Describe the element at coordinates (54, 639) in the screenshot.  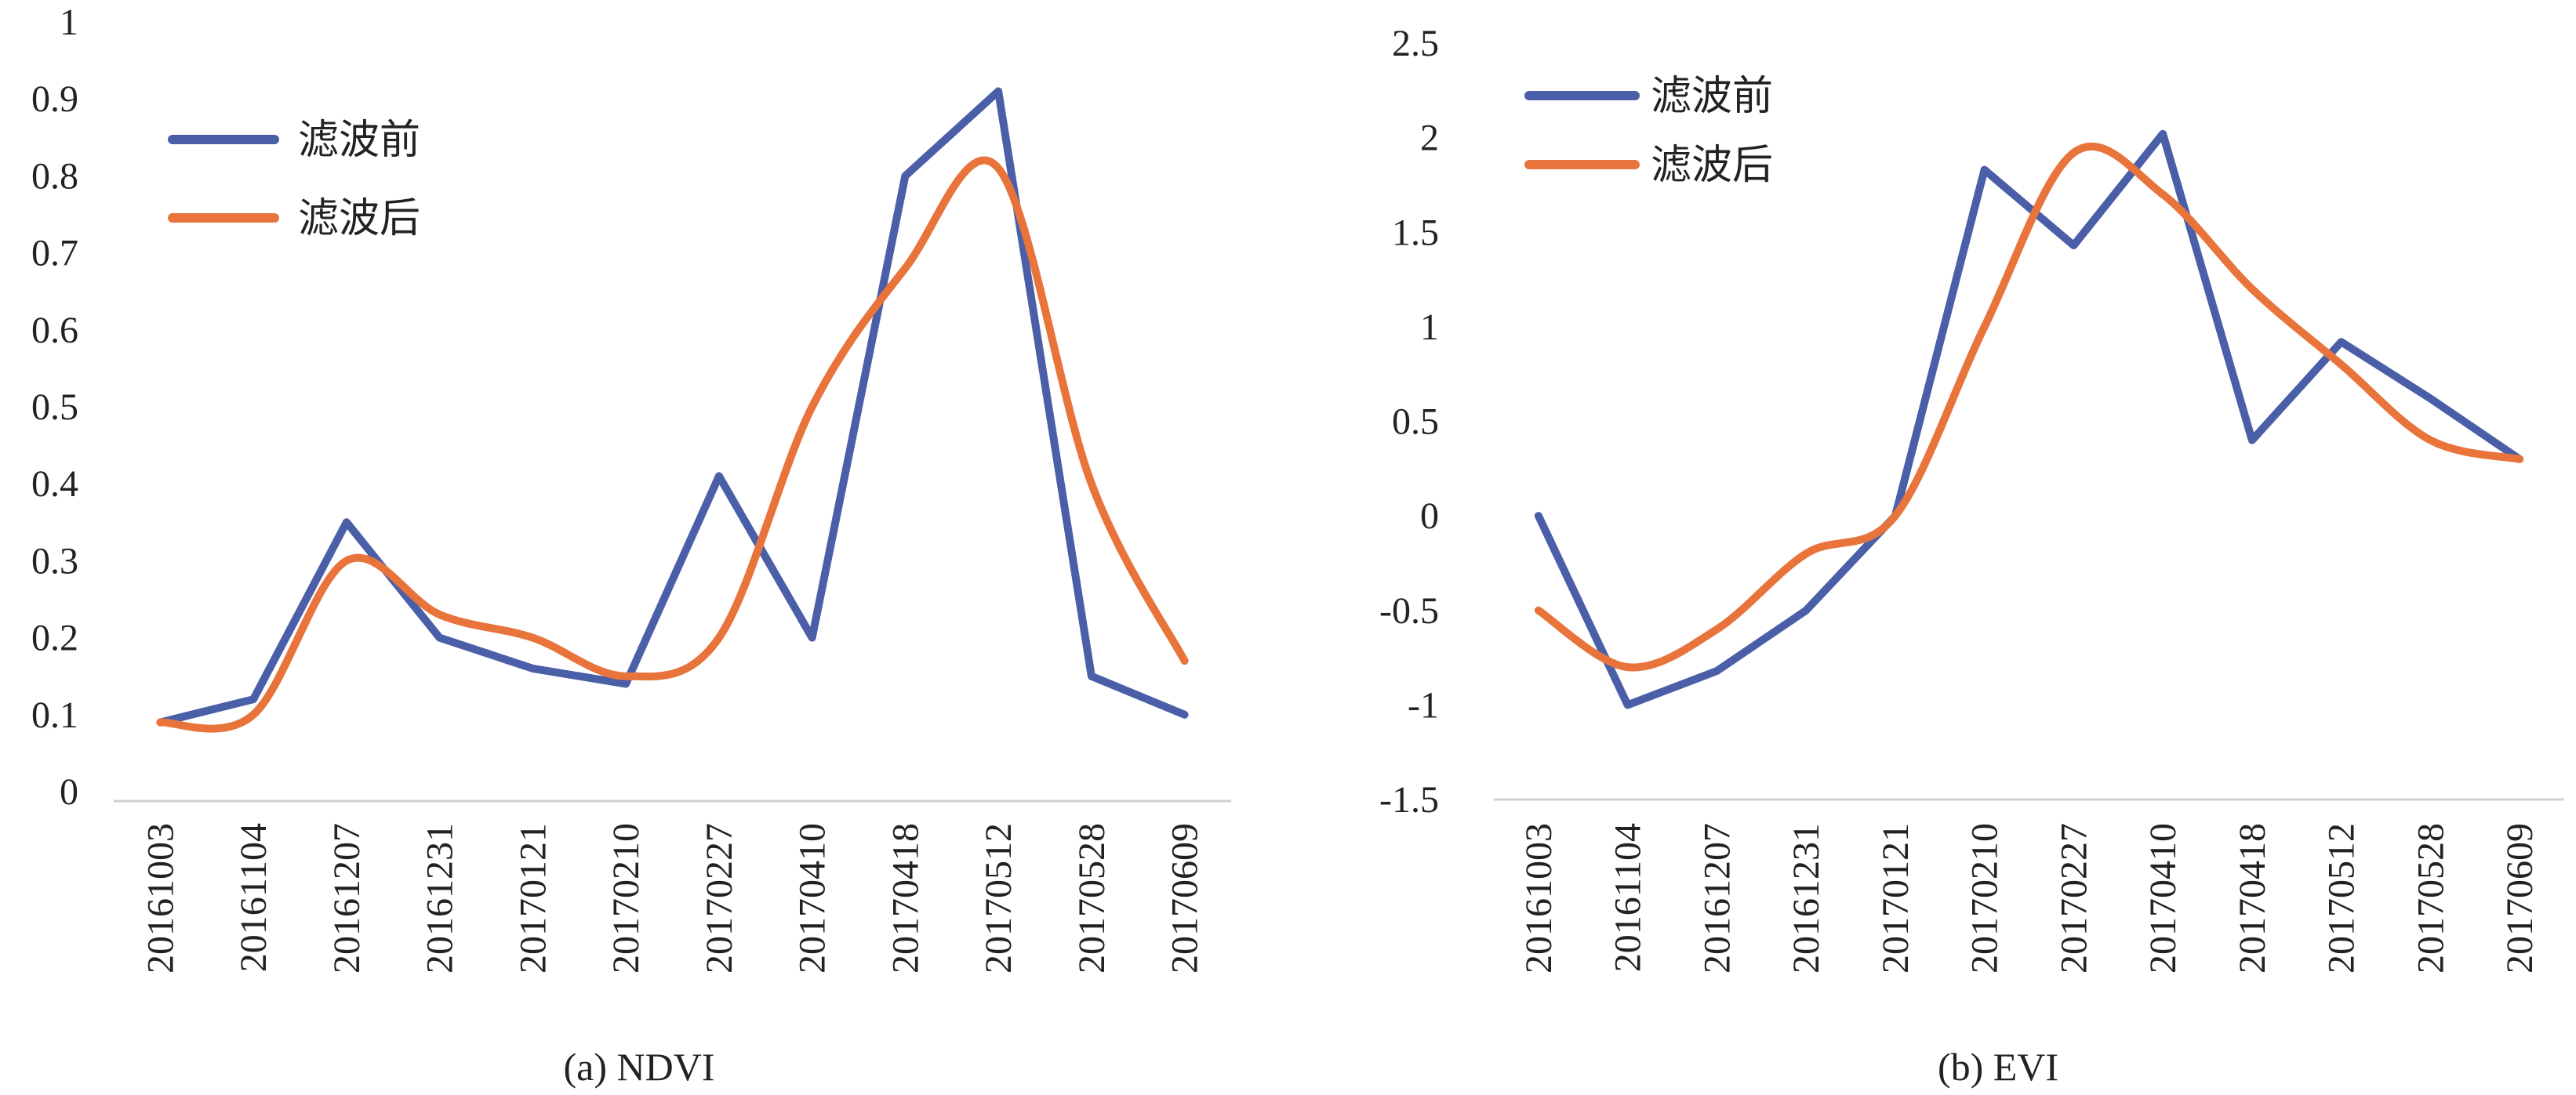
I see `y-tick-label: 0.2` at that location.